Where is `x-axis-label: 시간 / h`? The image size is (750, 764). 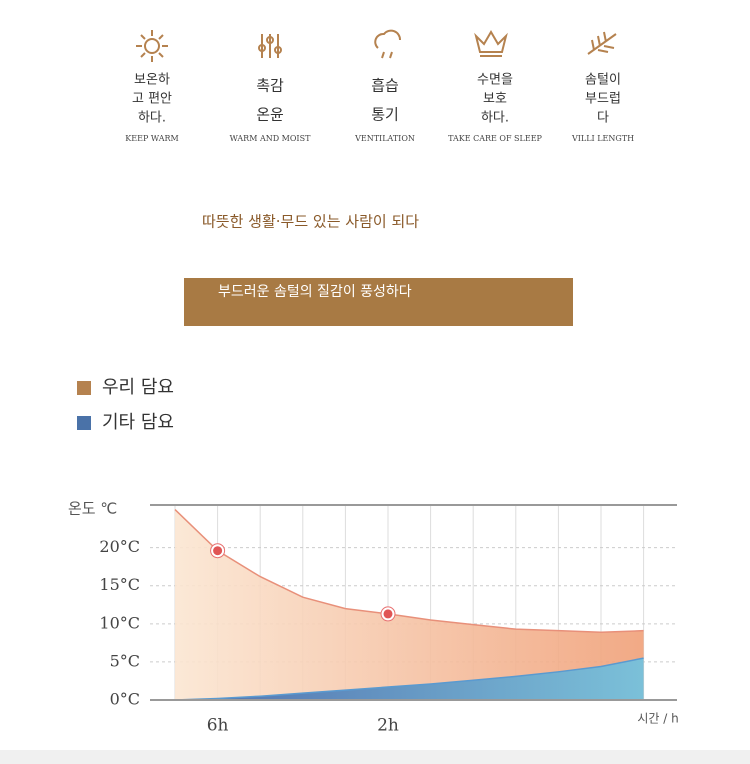 x-axis-label: 시간 / h is located at coordinates (657, 719).